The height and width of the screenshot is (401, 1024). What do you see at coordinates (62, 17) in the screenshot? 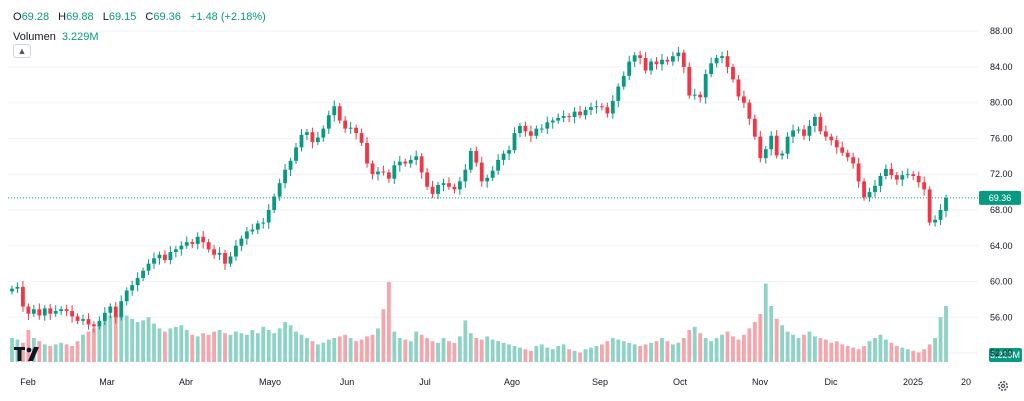
I see `high-key: H` at bounding box center [62, 17].